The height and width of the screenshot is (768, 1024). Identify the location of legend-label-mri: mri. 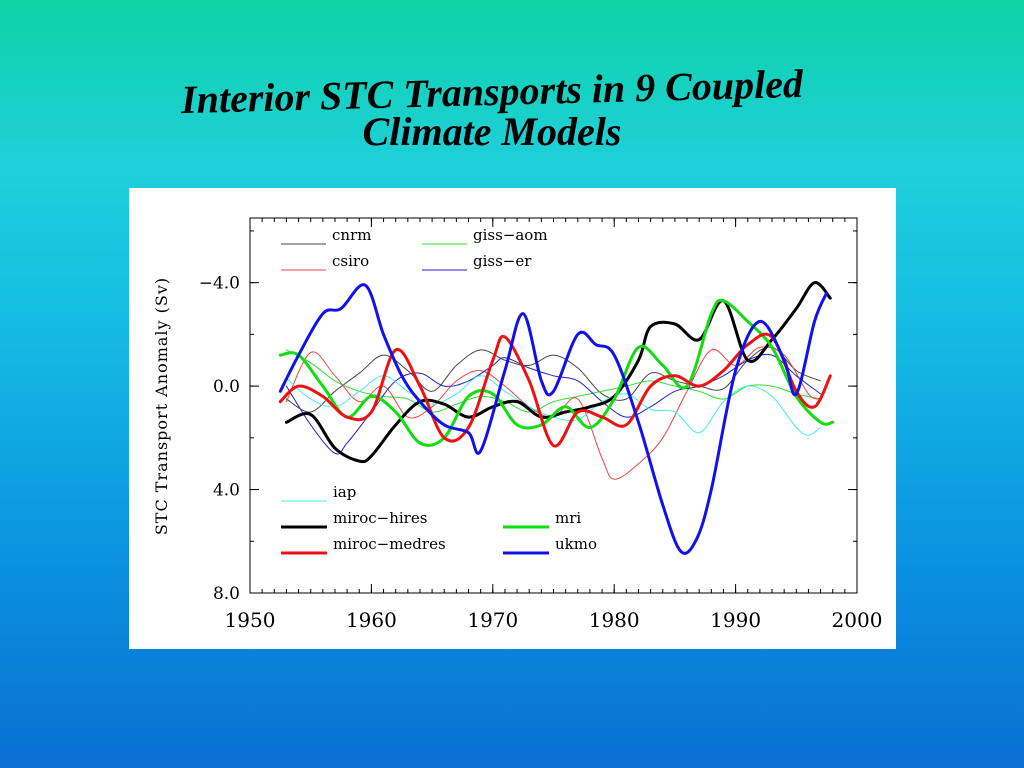
(568, 518).